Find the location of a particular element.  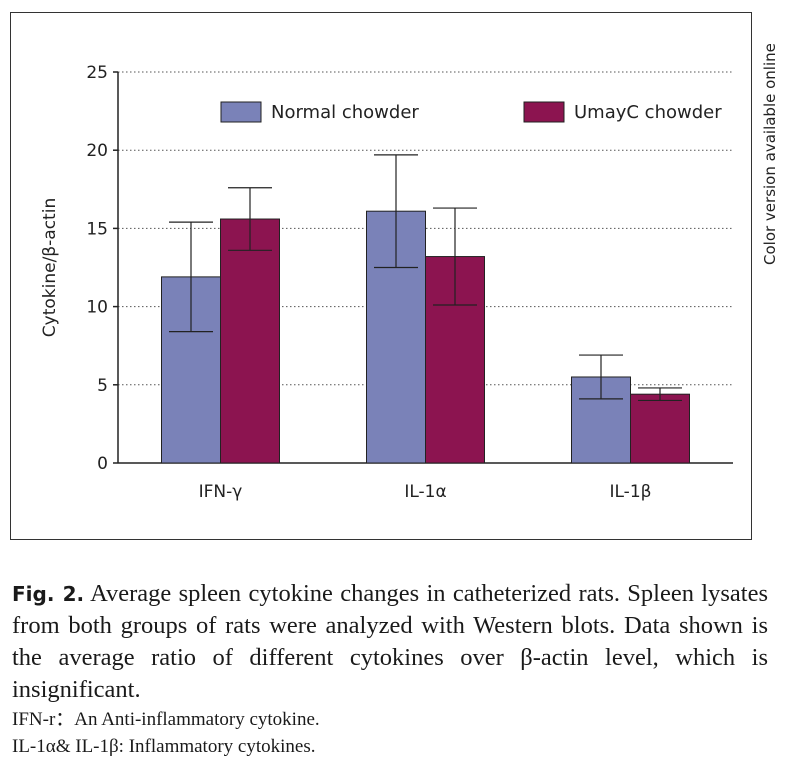

legend-label: UmayC chowder is located at coordinates (648, 112).